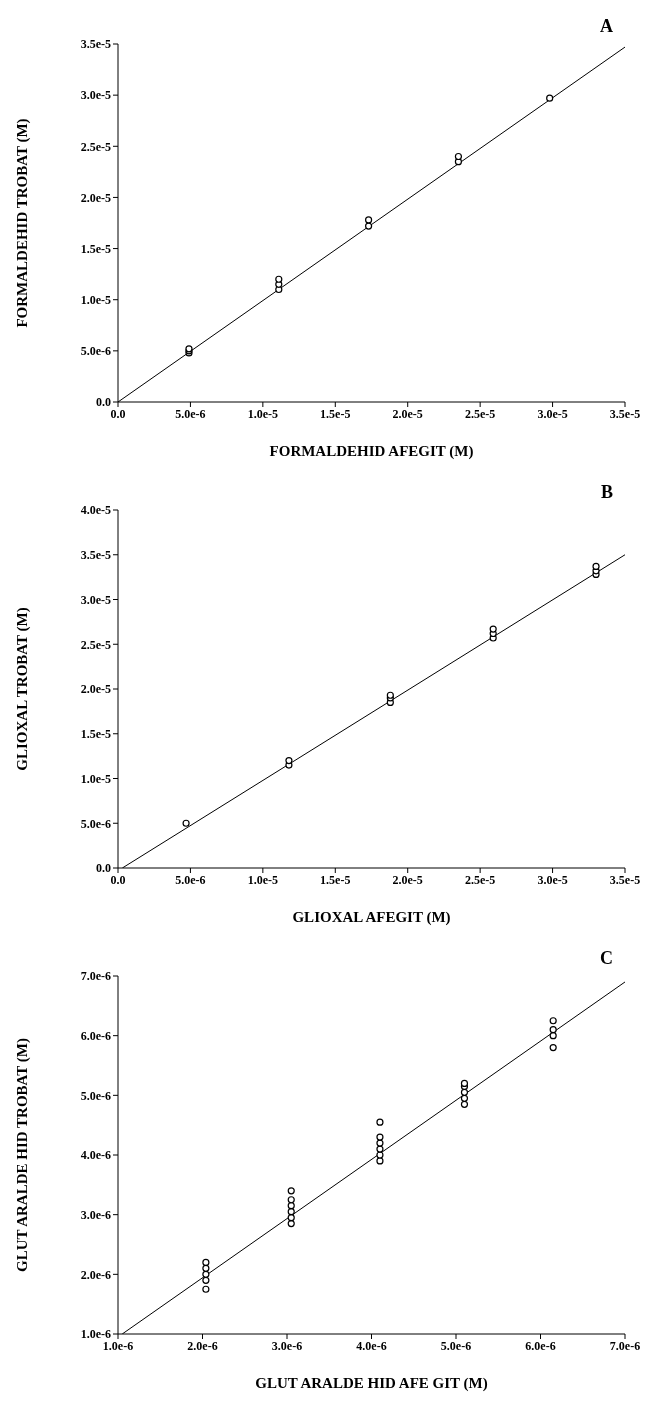 The image size is (651, 1416). Describe the element at coordinates (540, 1345) in the screenshot. I see `x-tick-label: 6.0e-6` at that location.